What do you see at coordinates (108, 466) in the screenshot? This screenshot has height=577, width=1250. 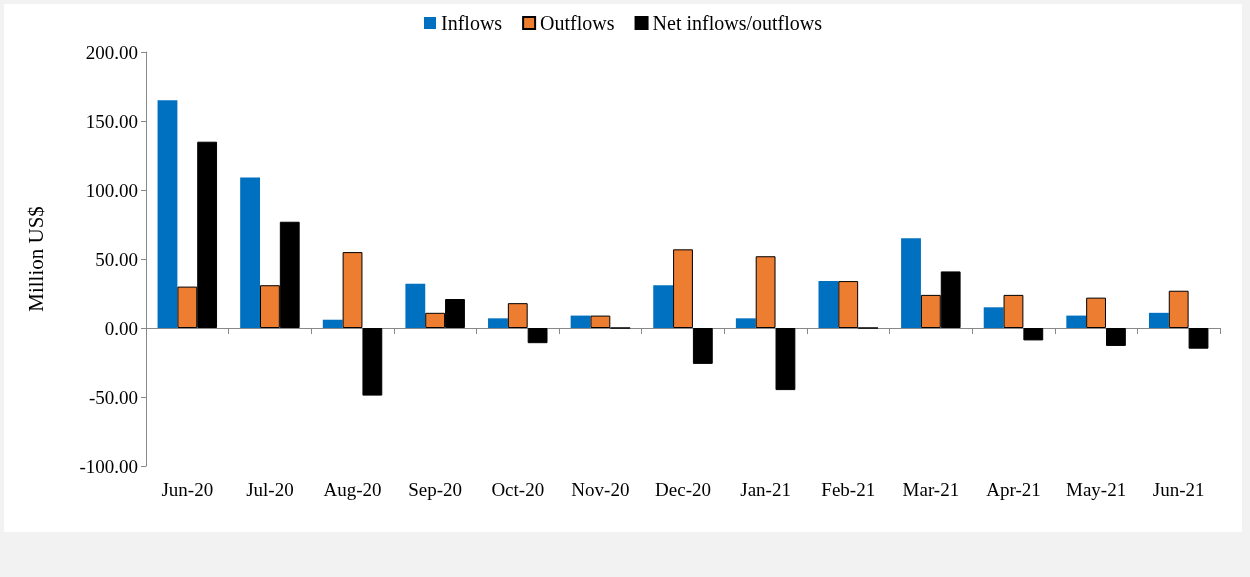 I see `y-tick-label: -100.00` at bounding box center [108, 466].